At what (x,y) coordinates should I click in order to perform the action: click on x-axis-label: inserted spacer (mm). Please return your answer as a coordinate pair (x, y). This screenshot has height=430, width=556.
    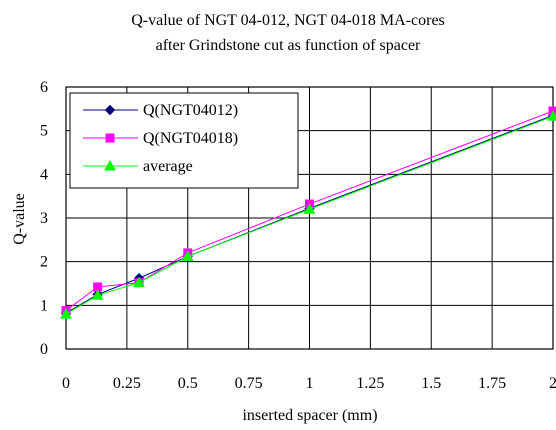
    Looking at the image, I should click on (309, 415).